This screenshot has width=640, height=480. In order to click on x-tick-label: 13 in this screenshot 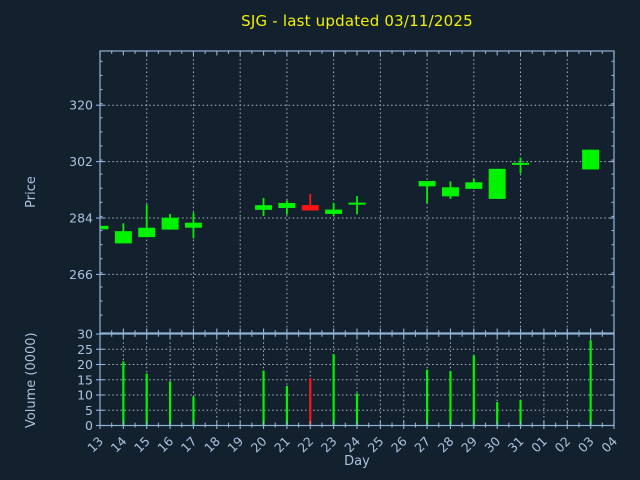, I will do `click(95, 445)`.